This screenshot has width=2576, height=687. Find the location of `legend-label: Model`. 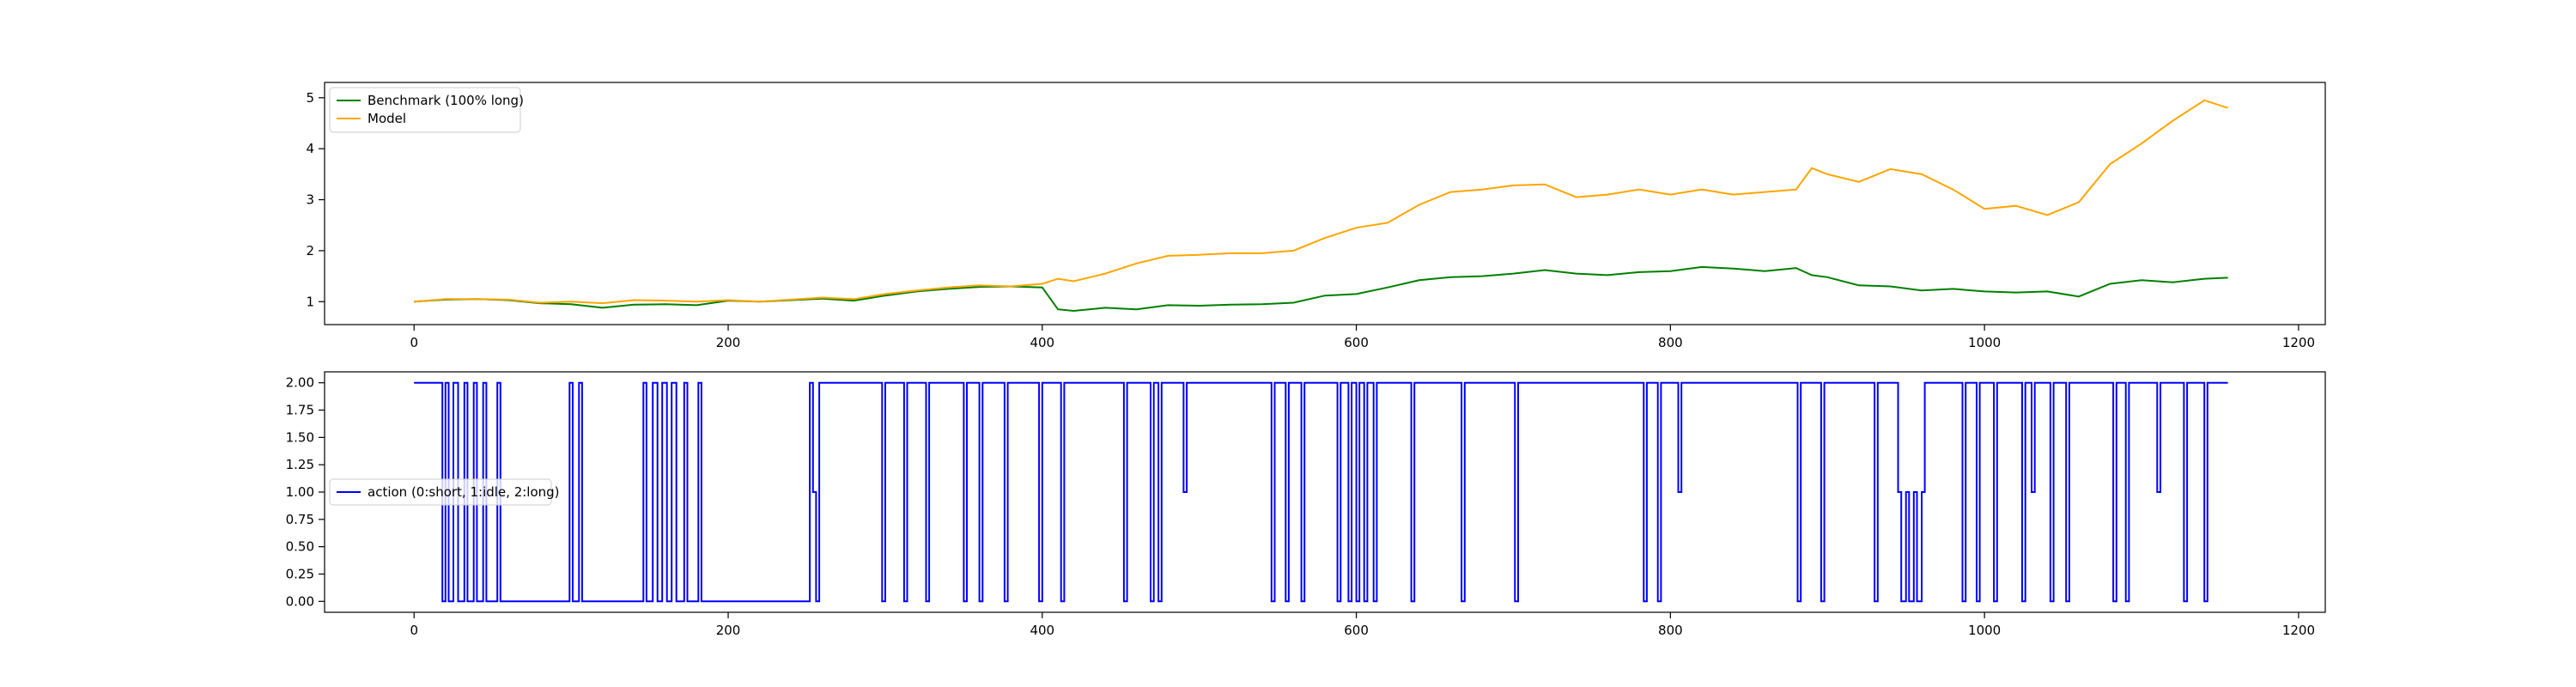

legend-label: Model is located at coordinates (387, 118).